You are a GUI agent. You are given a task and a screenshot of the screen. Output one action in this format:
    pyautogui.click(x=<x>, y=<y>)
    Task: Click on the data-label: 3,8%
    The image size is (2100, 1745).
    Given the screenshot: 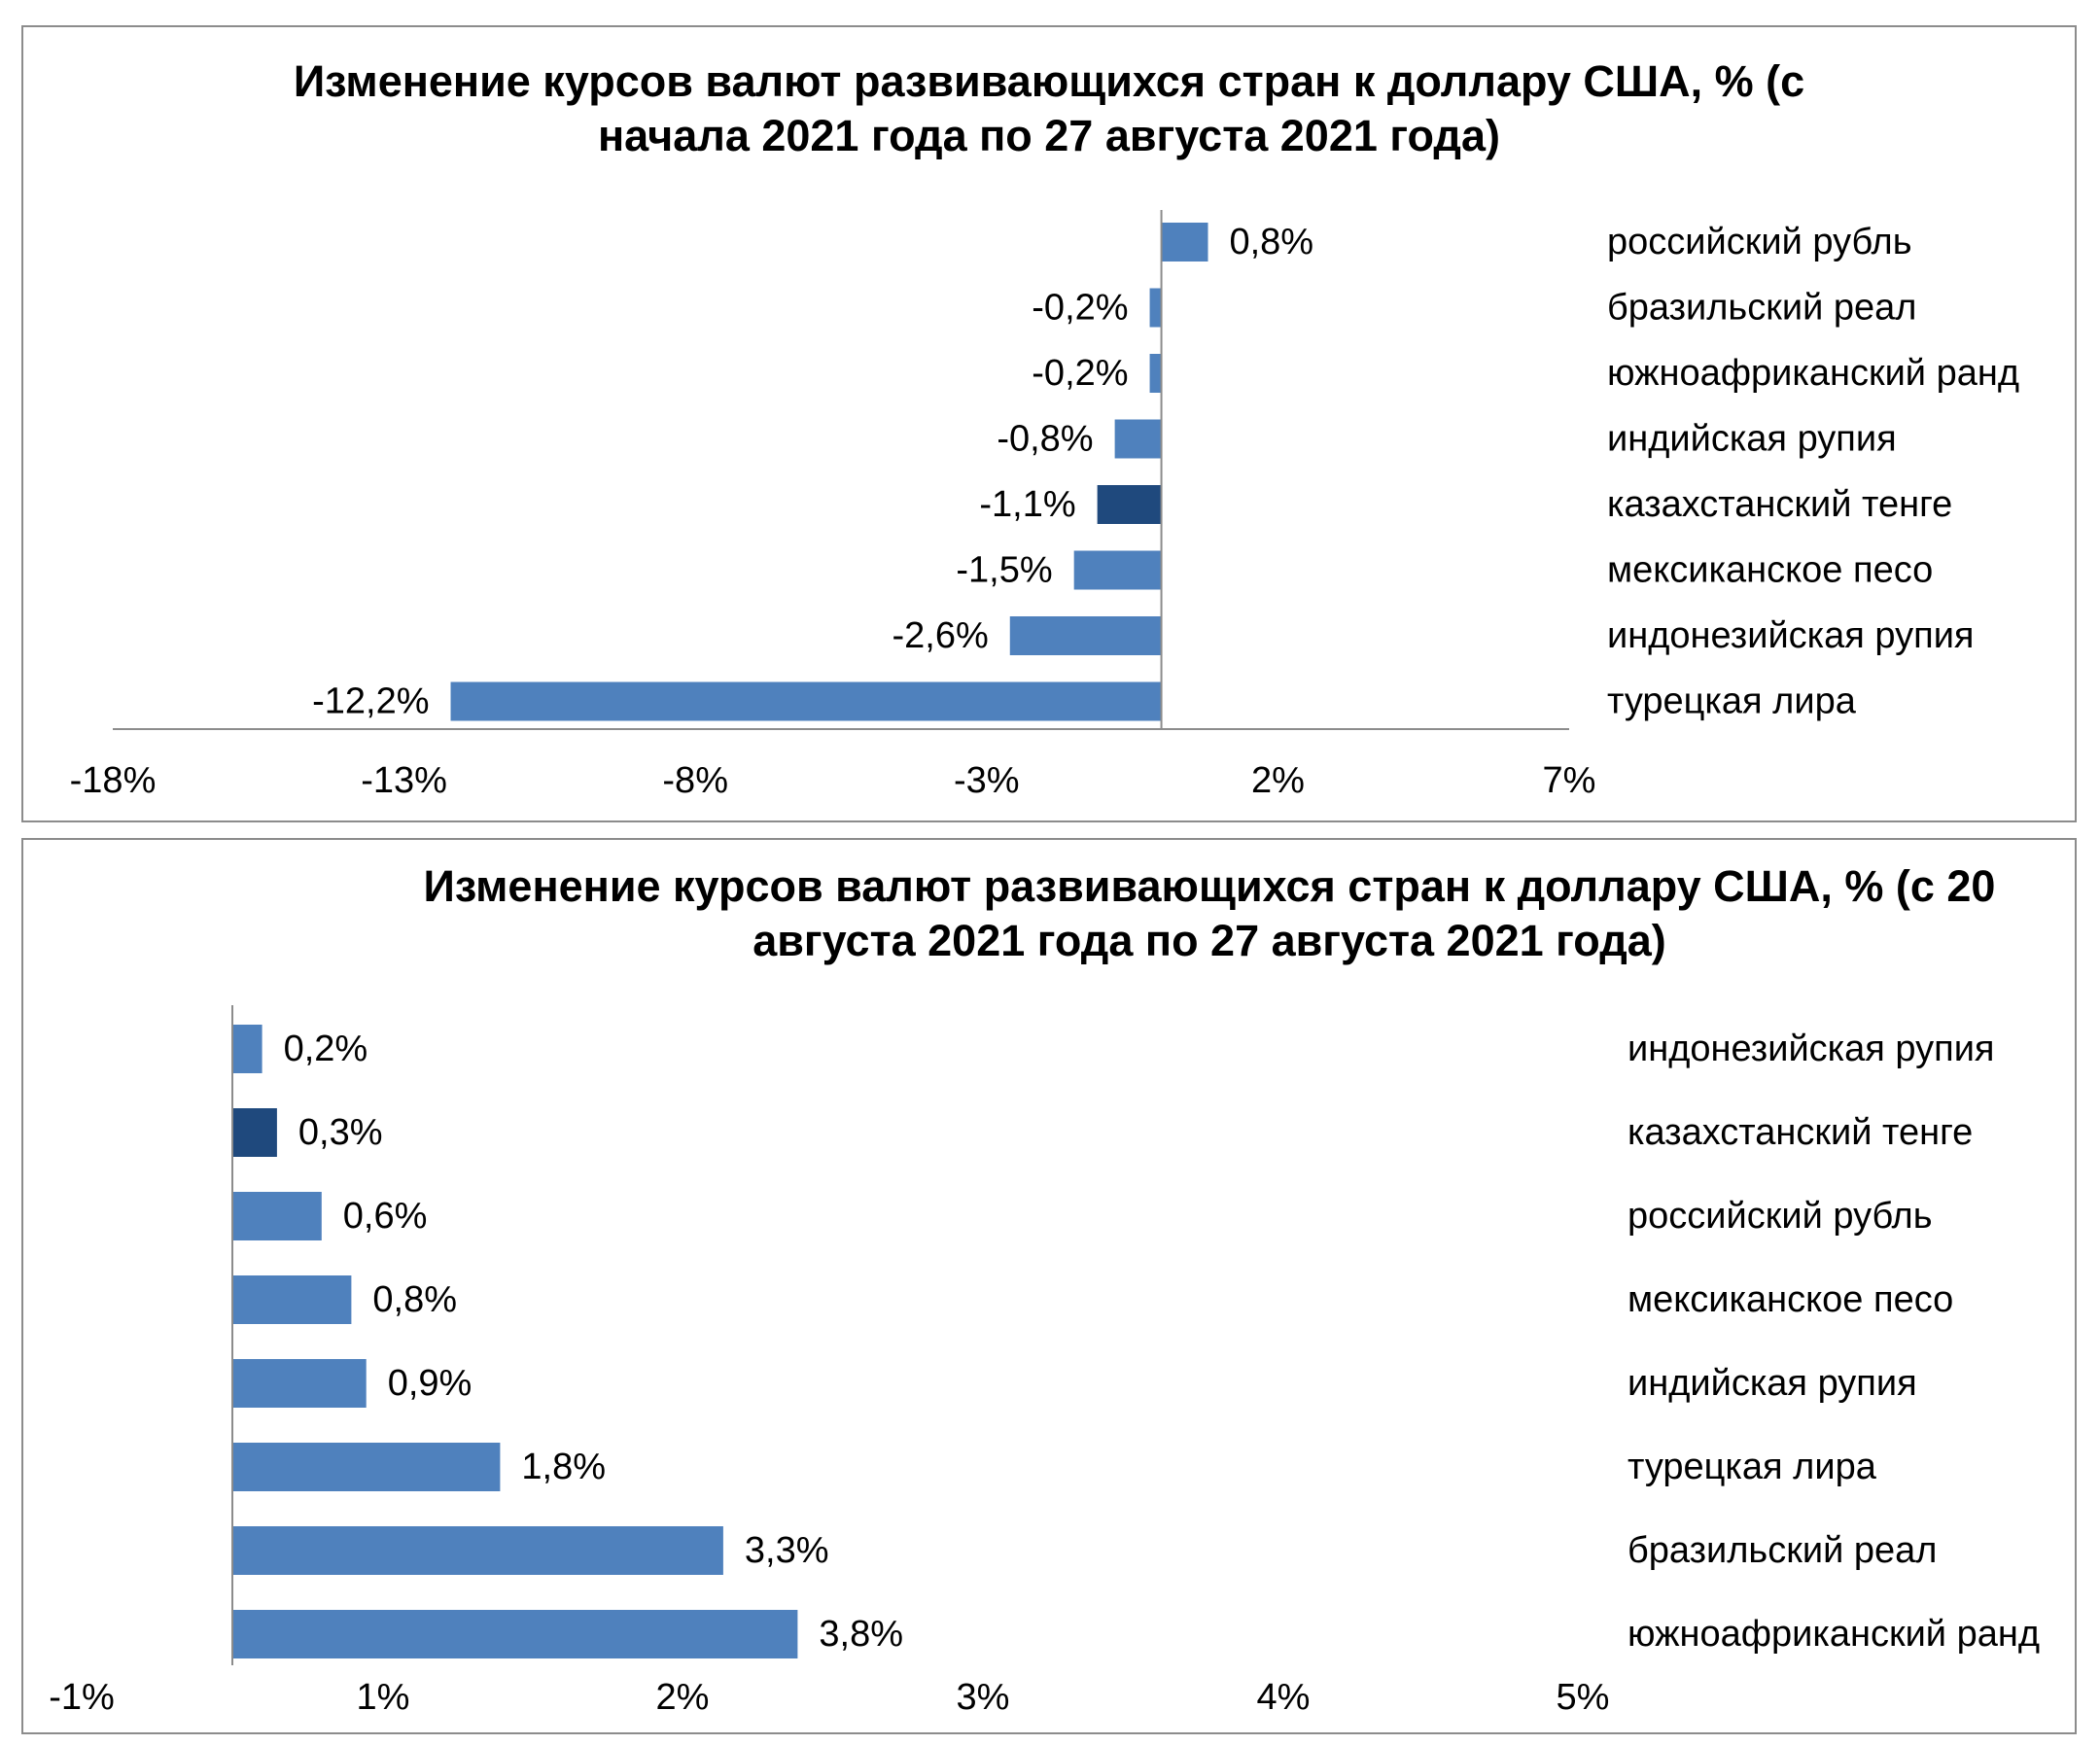 What is the action you would take?
    pyautogui.click(x=861, y=1634)
    